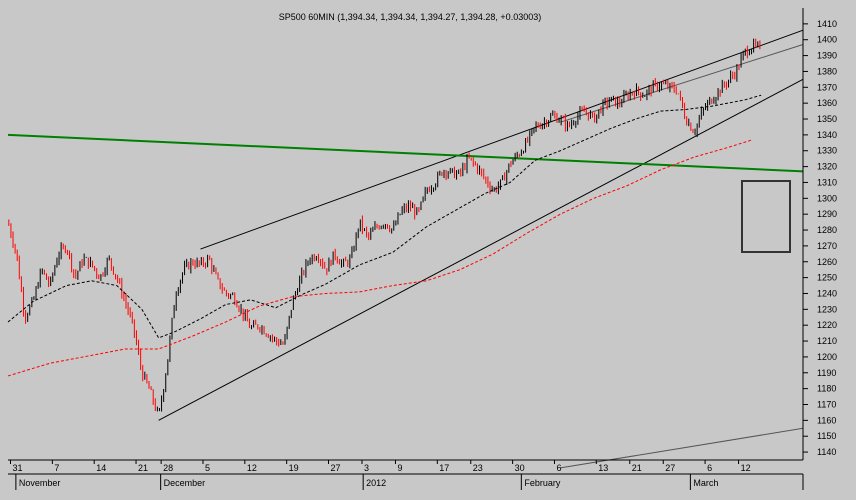 The height and width of the screenshot is (500, 856). Describe the element at coordinates (40, 483) in the screenshot. I see `month-label: November` at that location.